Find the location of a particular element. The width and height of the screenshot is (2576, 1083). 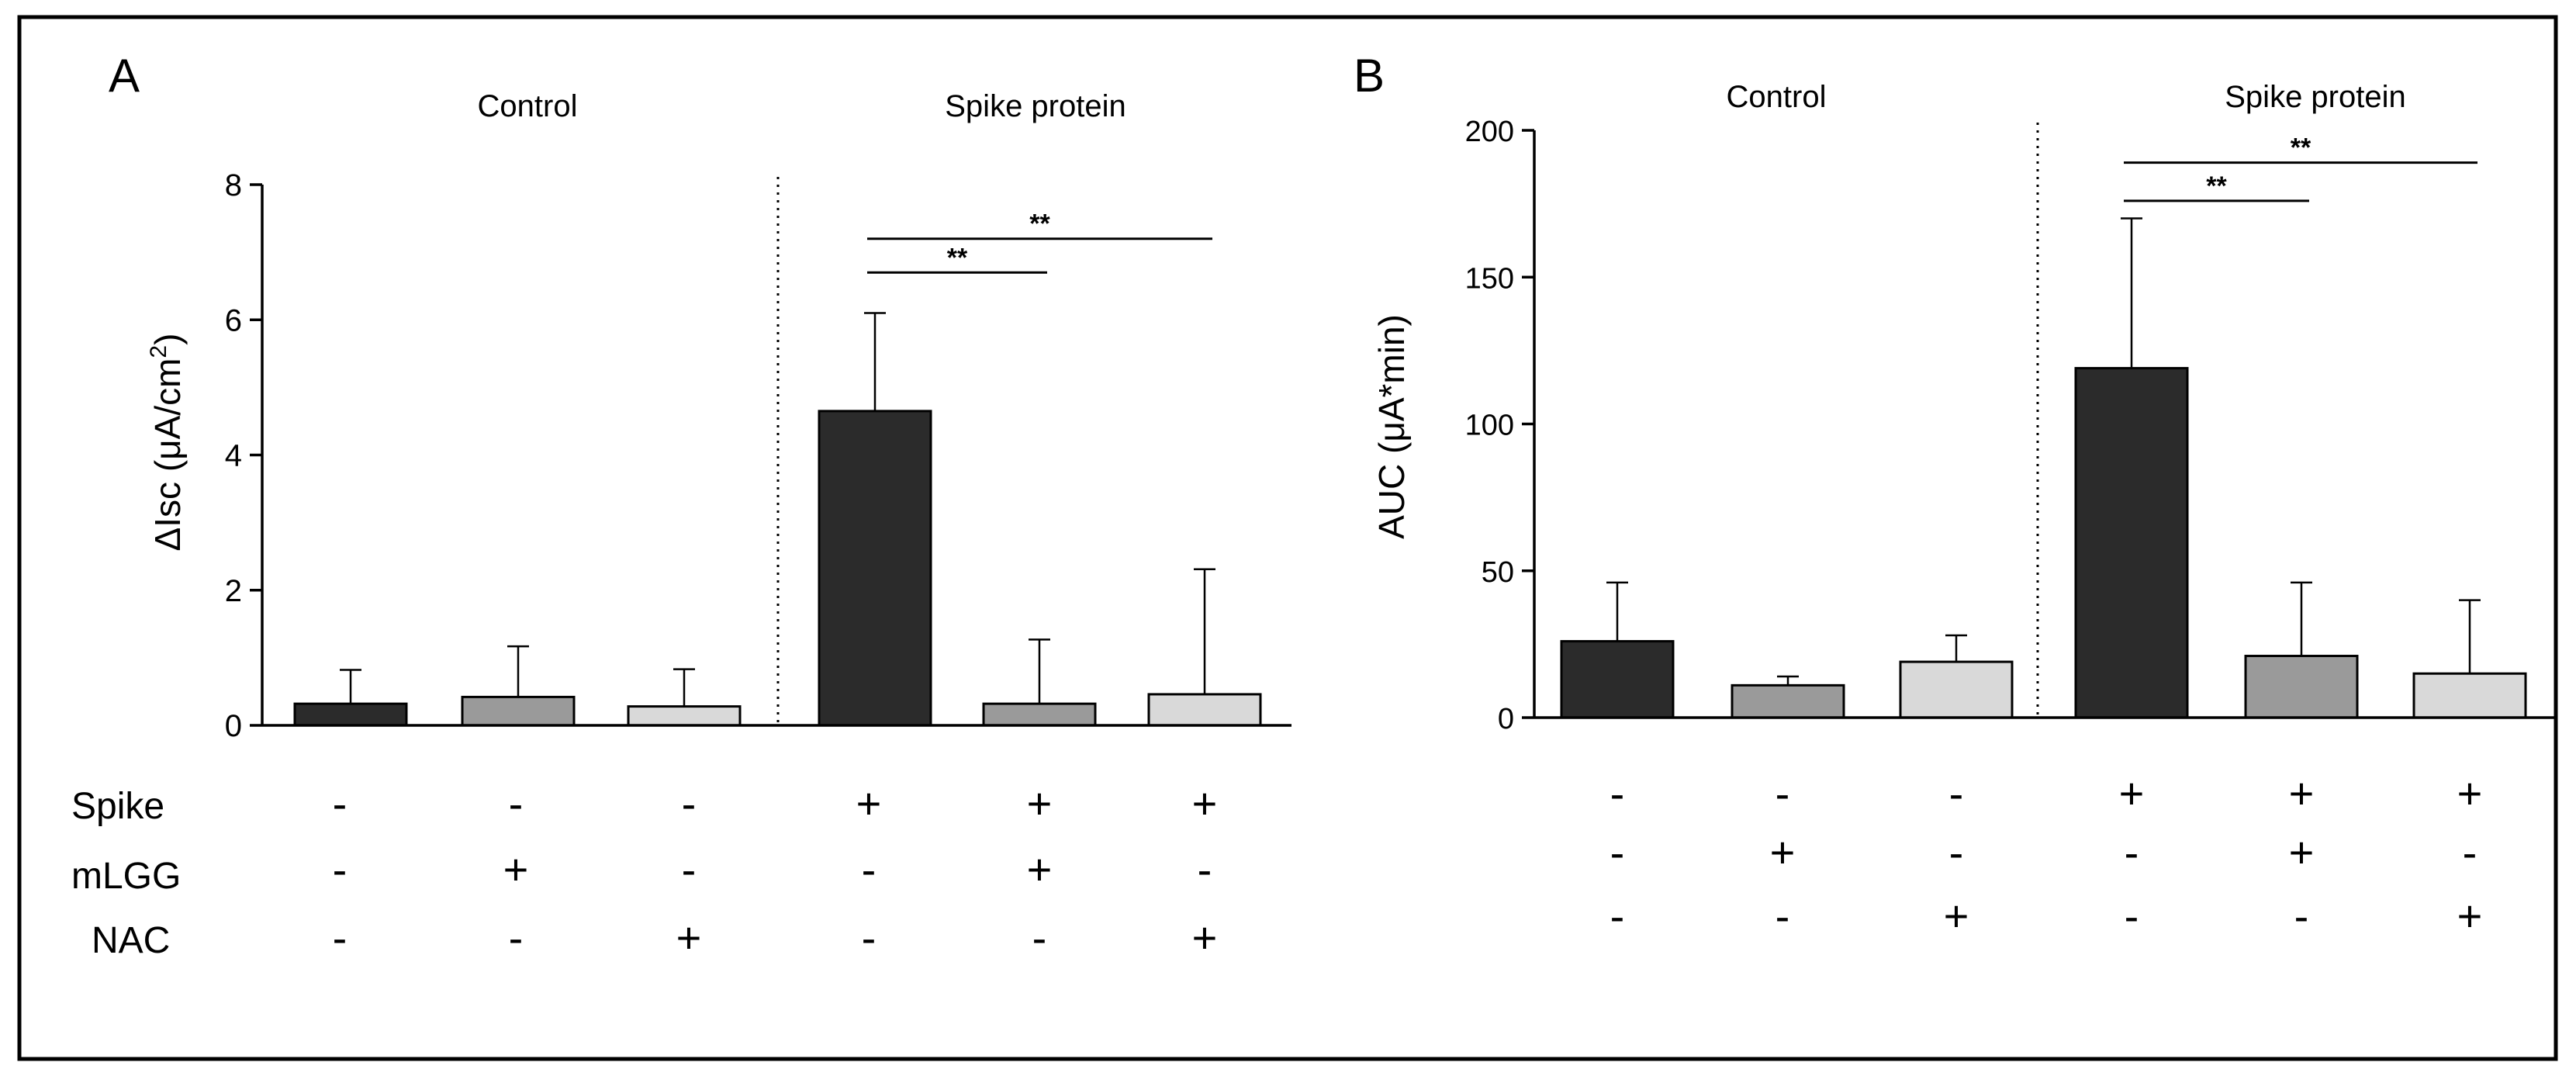

panel-a-group-spike: Spike protein is located at coordinates (1035, 106).